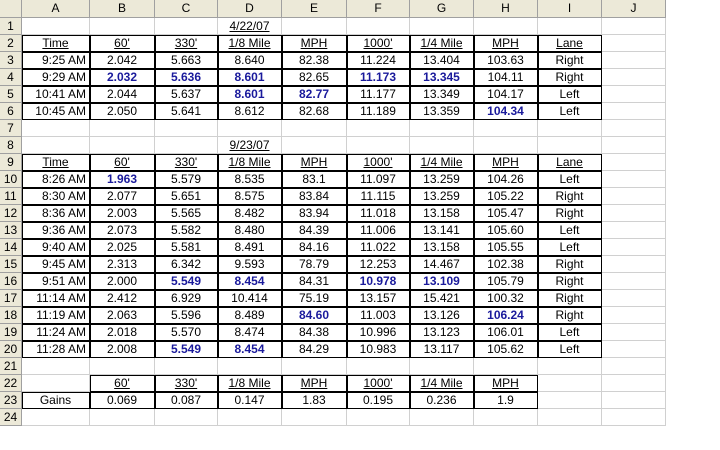 This screenshot has height=450, width=720. Describe the element at coordinates (442, 111) in the screenshot. I see `cell: 13.359` at that location.